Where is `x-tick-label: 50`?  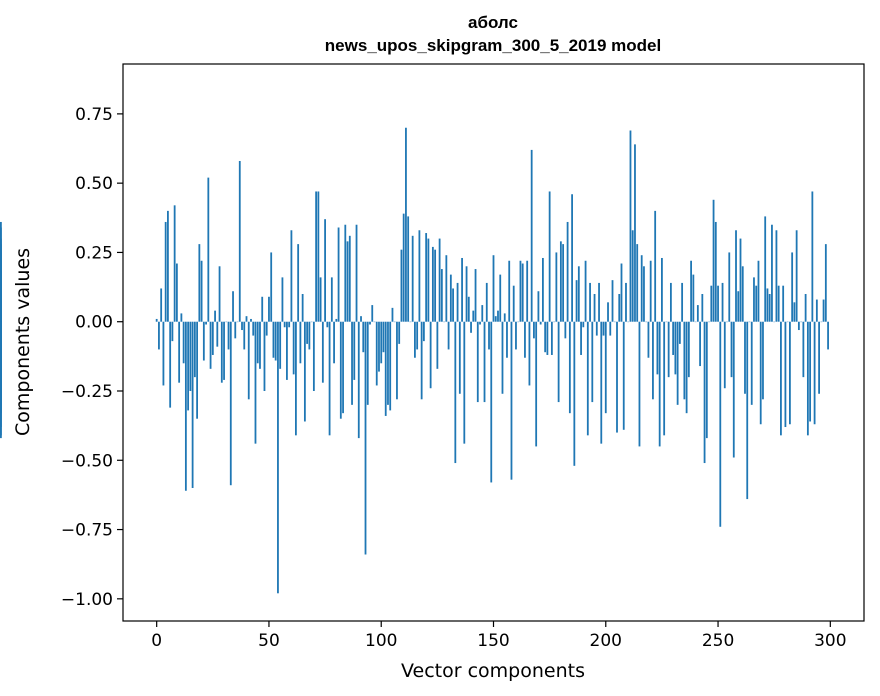 x-tick-label: 50 is located at coordinates (269, 641).